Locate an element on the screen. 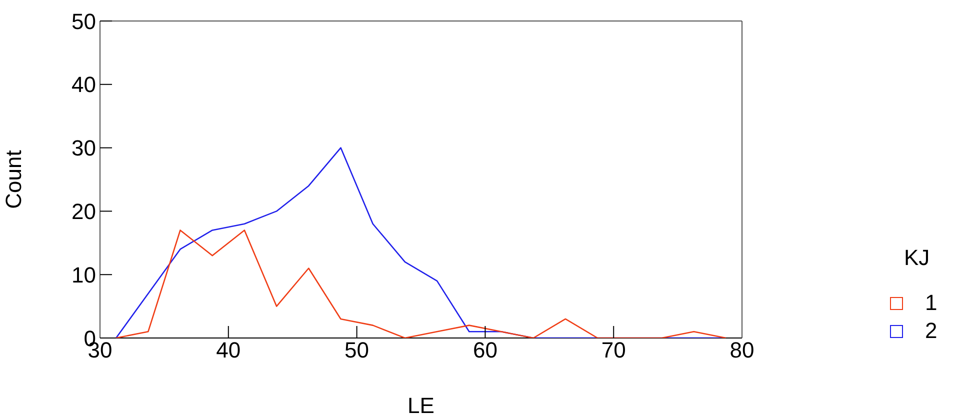 Image resolution: width=959 pixels, height=418 pixels. x-axis-title: LE is located at coordinates (421, 405).